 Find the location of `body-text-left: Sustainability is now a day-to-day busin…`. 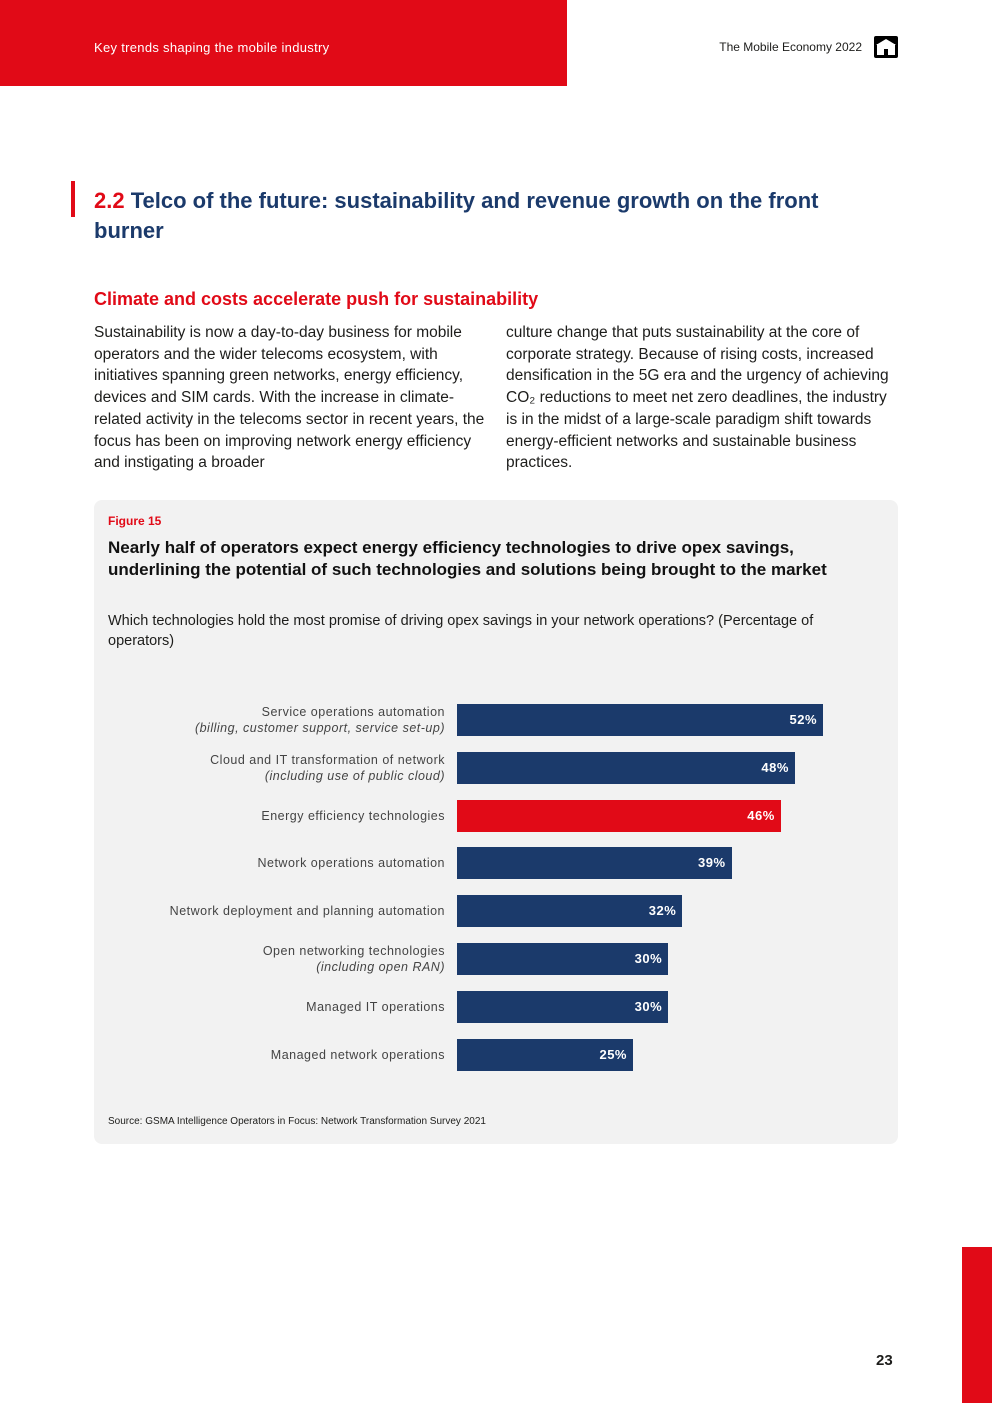

body-text-left: Sustainability is now a day-to-day busin… is located at coordinates (289, 398).